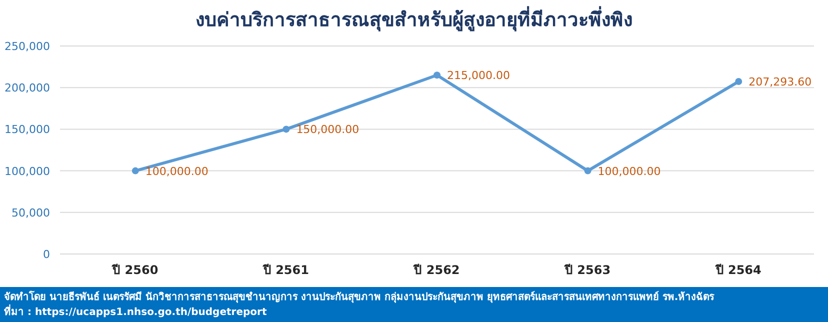 This screenshot has width=828, height=322. I want to click on chart-title: งบค่าบริการสาธารณสุขสำหรับผู้สูงอายุที่มีภาวะพึ่งพิง, so click(414, 19).